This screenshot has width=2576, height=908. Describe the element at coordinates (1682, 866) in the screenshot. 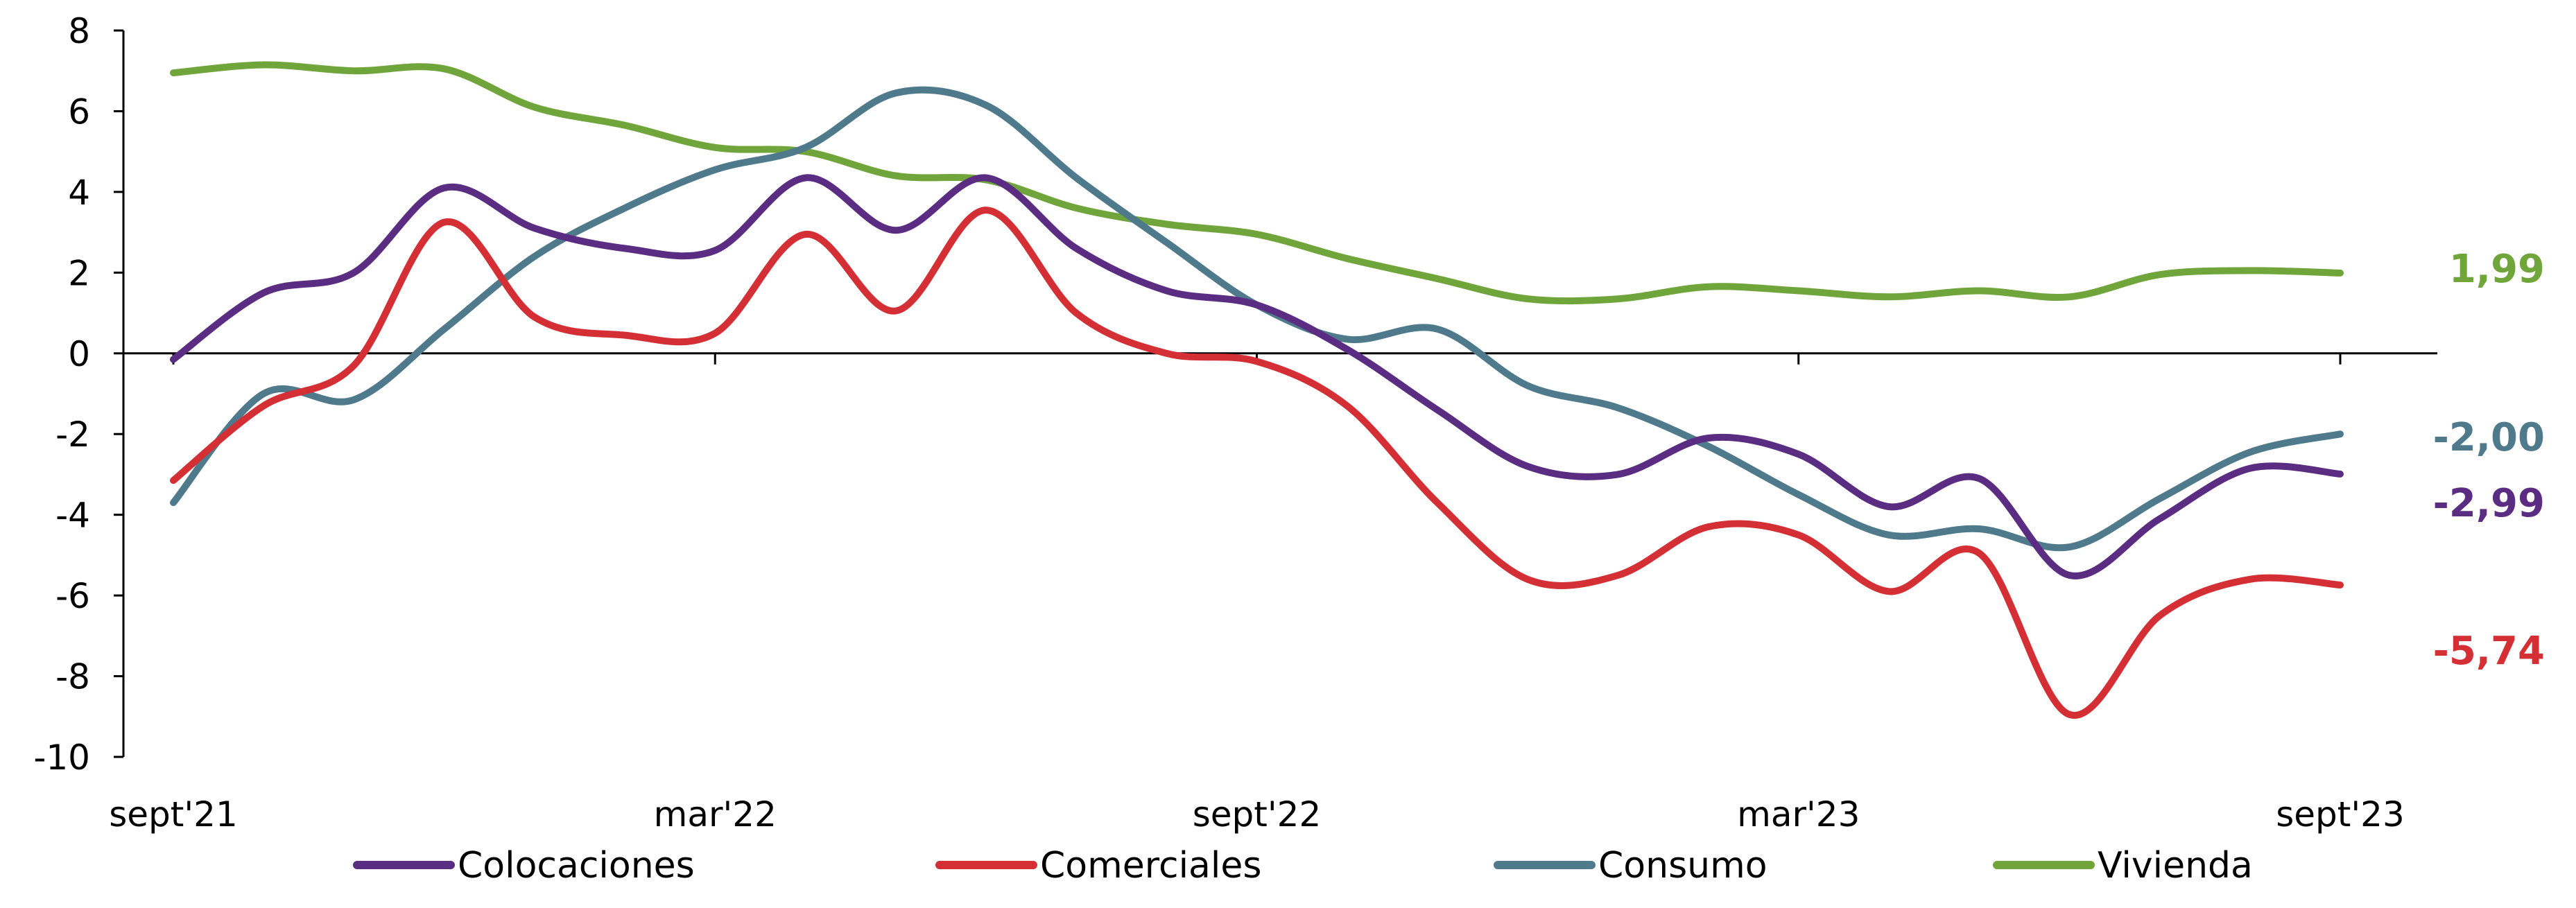

I see `legend-label-consumo: Consumo` at that location.